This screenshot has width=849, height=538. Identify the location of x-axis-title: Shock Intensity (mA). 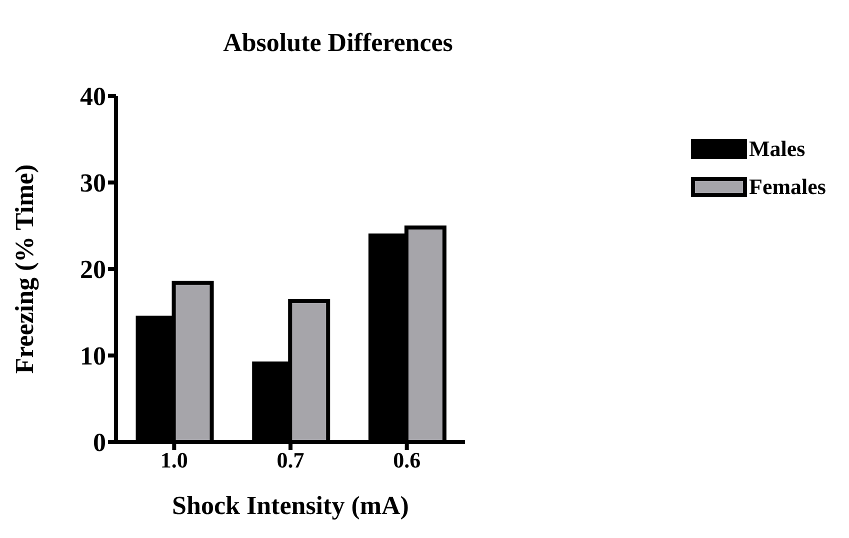
(290, 505).